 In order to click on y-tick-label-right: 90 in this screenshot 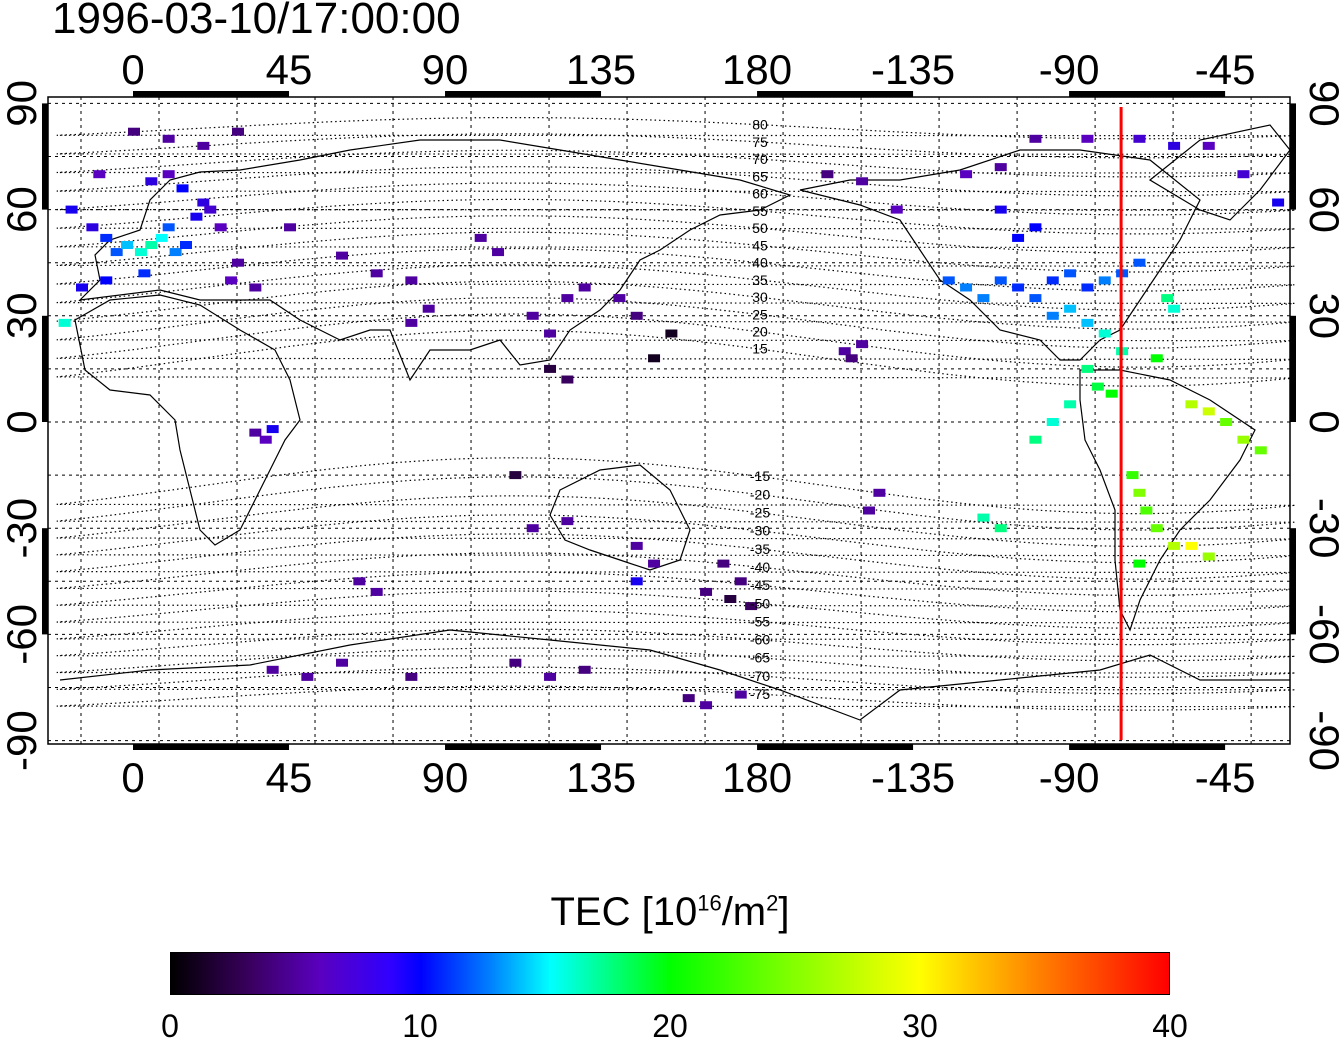, I will do `click(1320, 103)`.